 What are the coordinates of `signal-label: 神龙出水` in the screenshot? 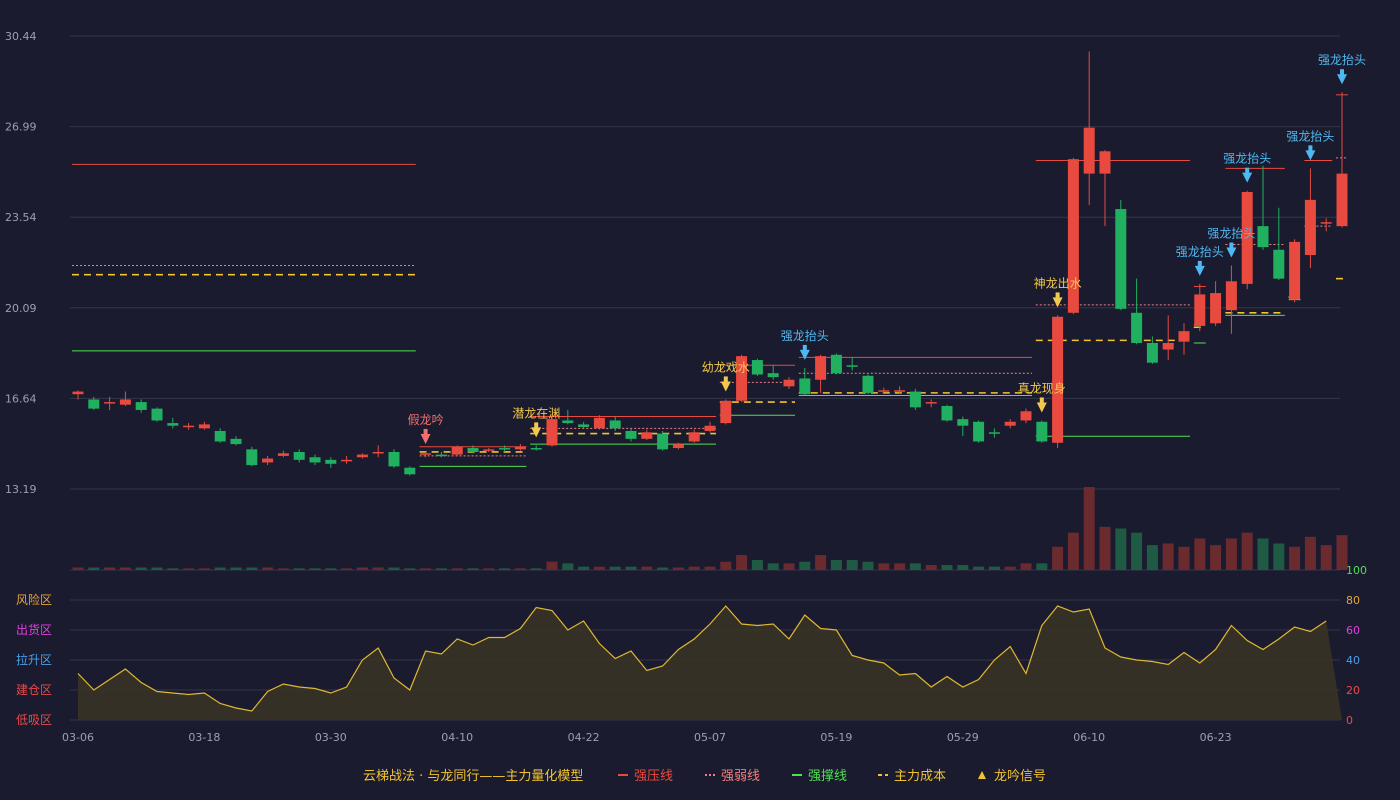 It's located at (1058, 283).